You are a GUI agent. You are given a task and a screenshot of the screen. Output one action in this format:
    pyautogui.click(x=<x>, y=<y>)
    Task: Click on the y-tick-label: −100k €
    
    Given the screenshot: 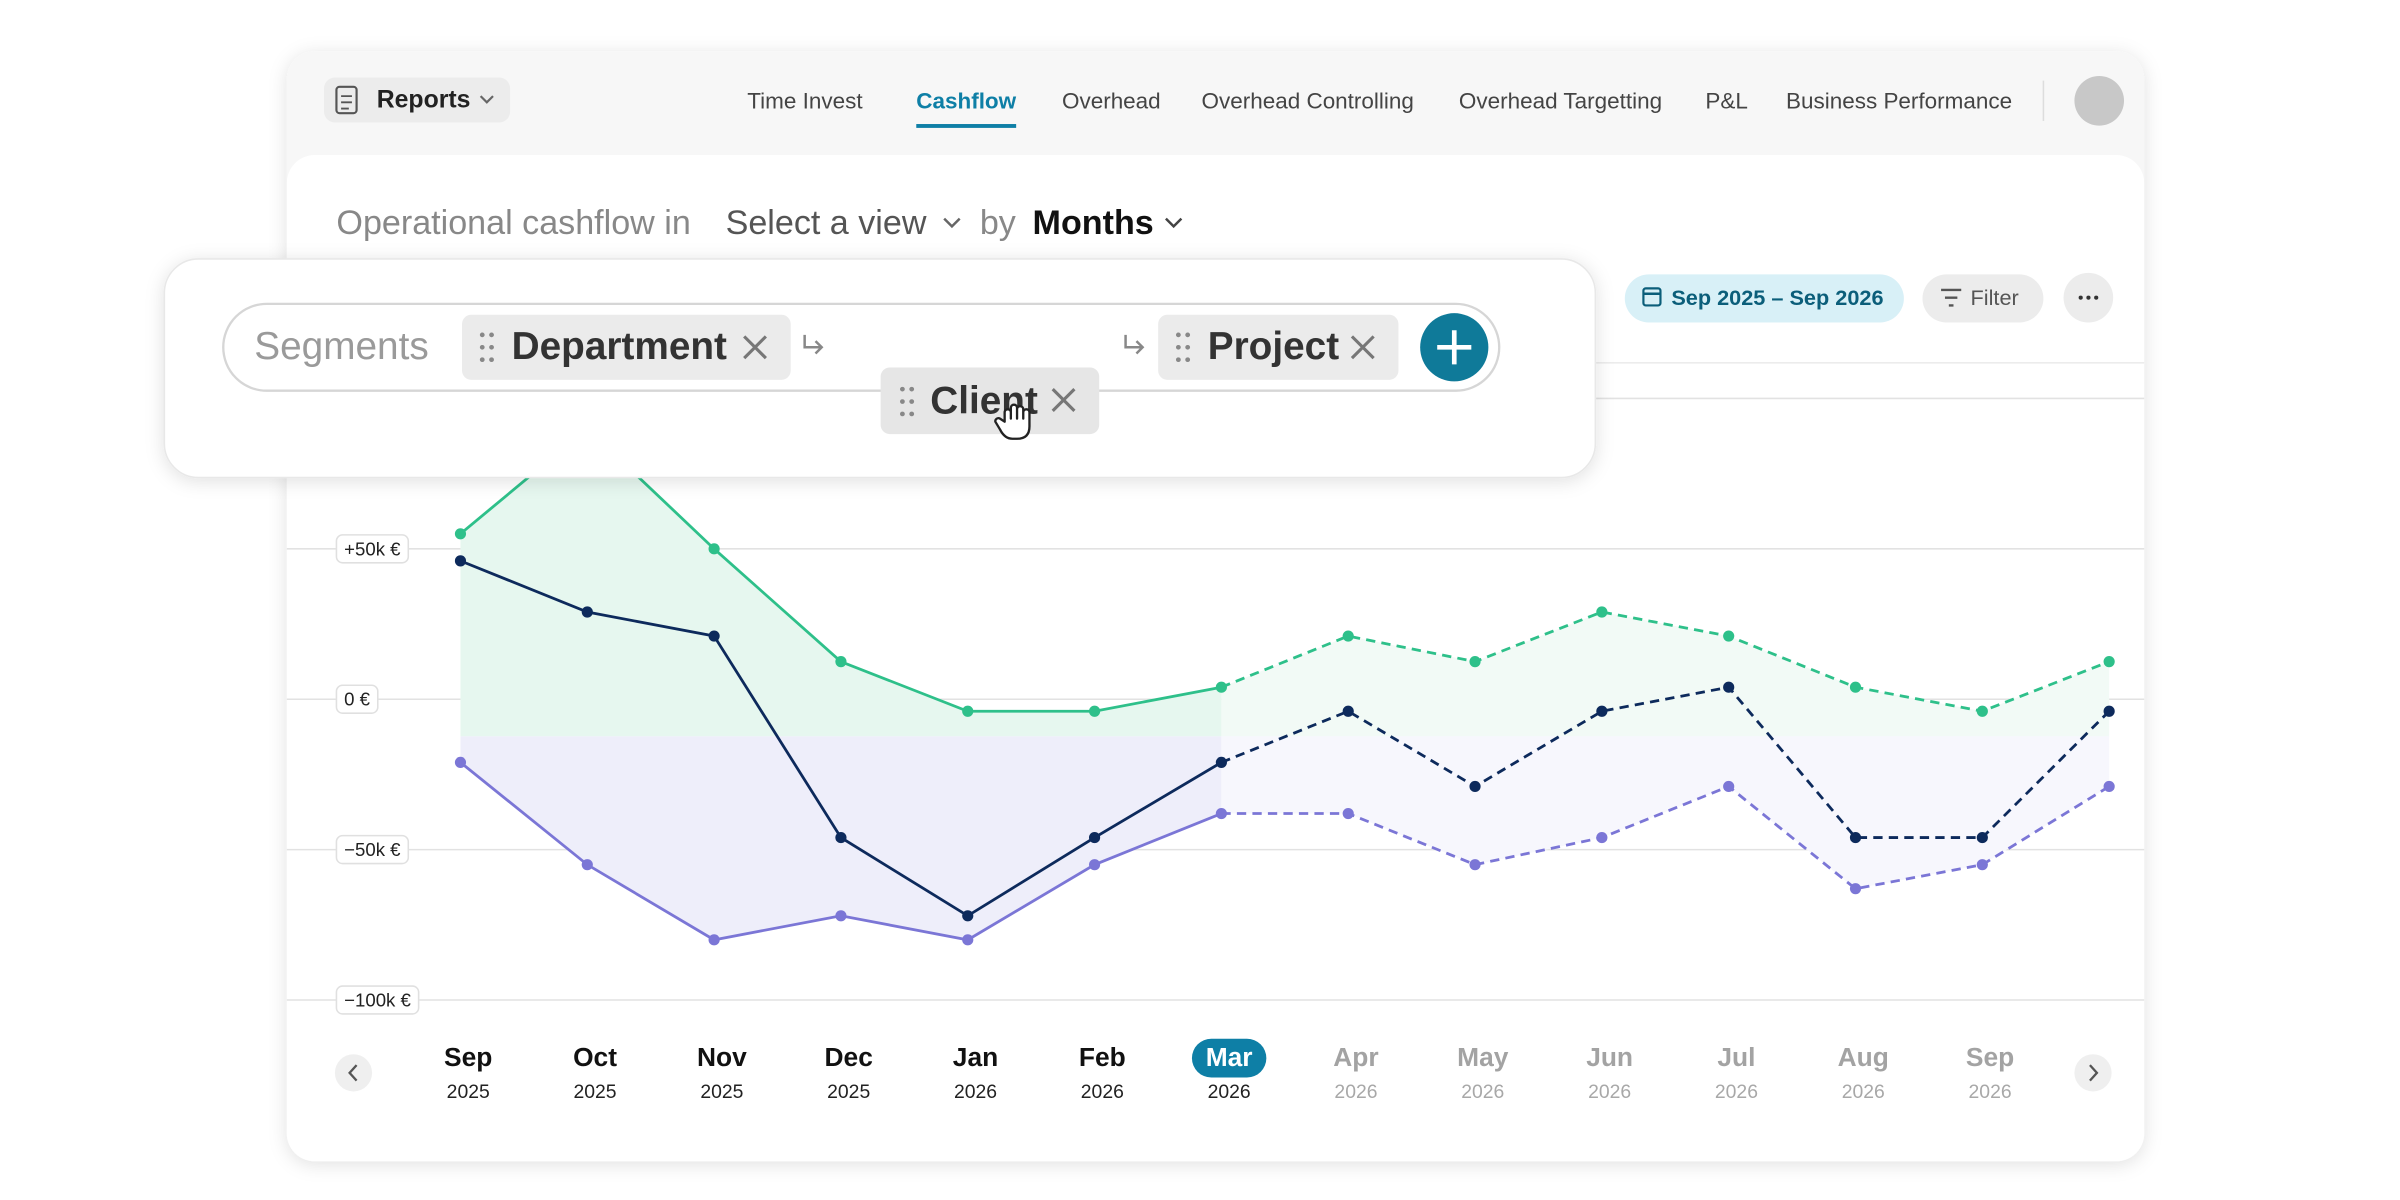 What is the action you would take?
    pyautogui.click(x=377, y=999)
    